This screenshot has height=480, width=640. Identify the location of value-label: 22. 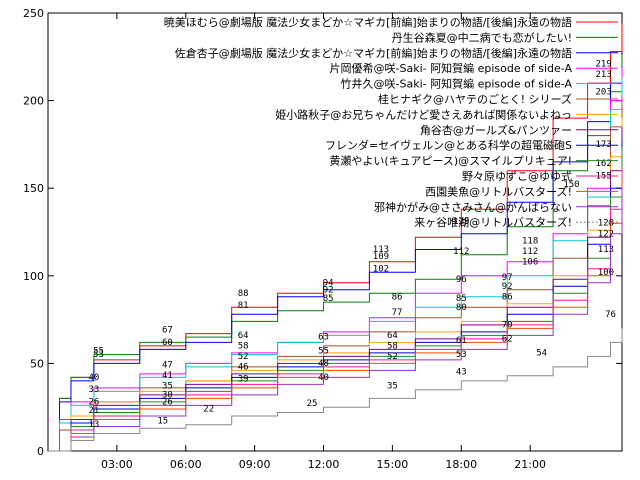
(208, 409).